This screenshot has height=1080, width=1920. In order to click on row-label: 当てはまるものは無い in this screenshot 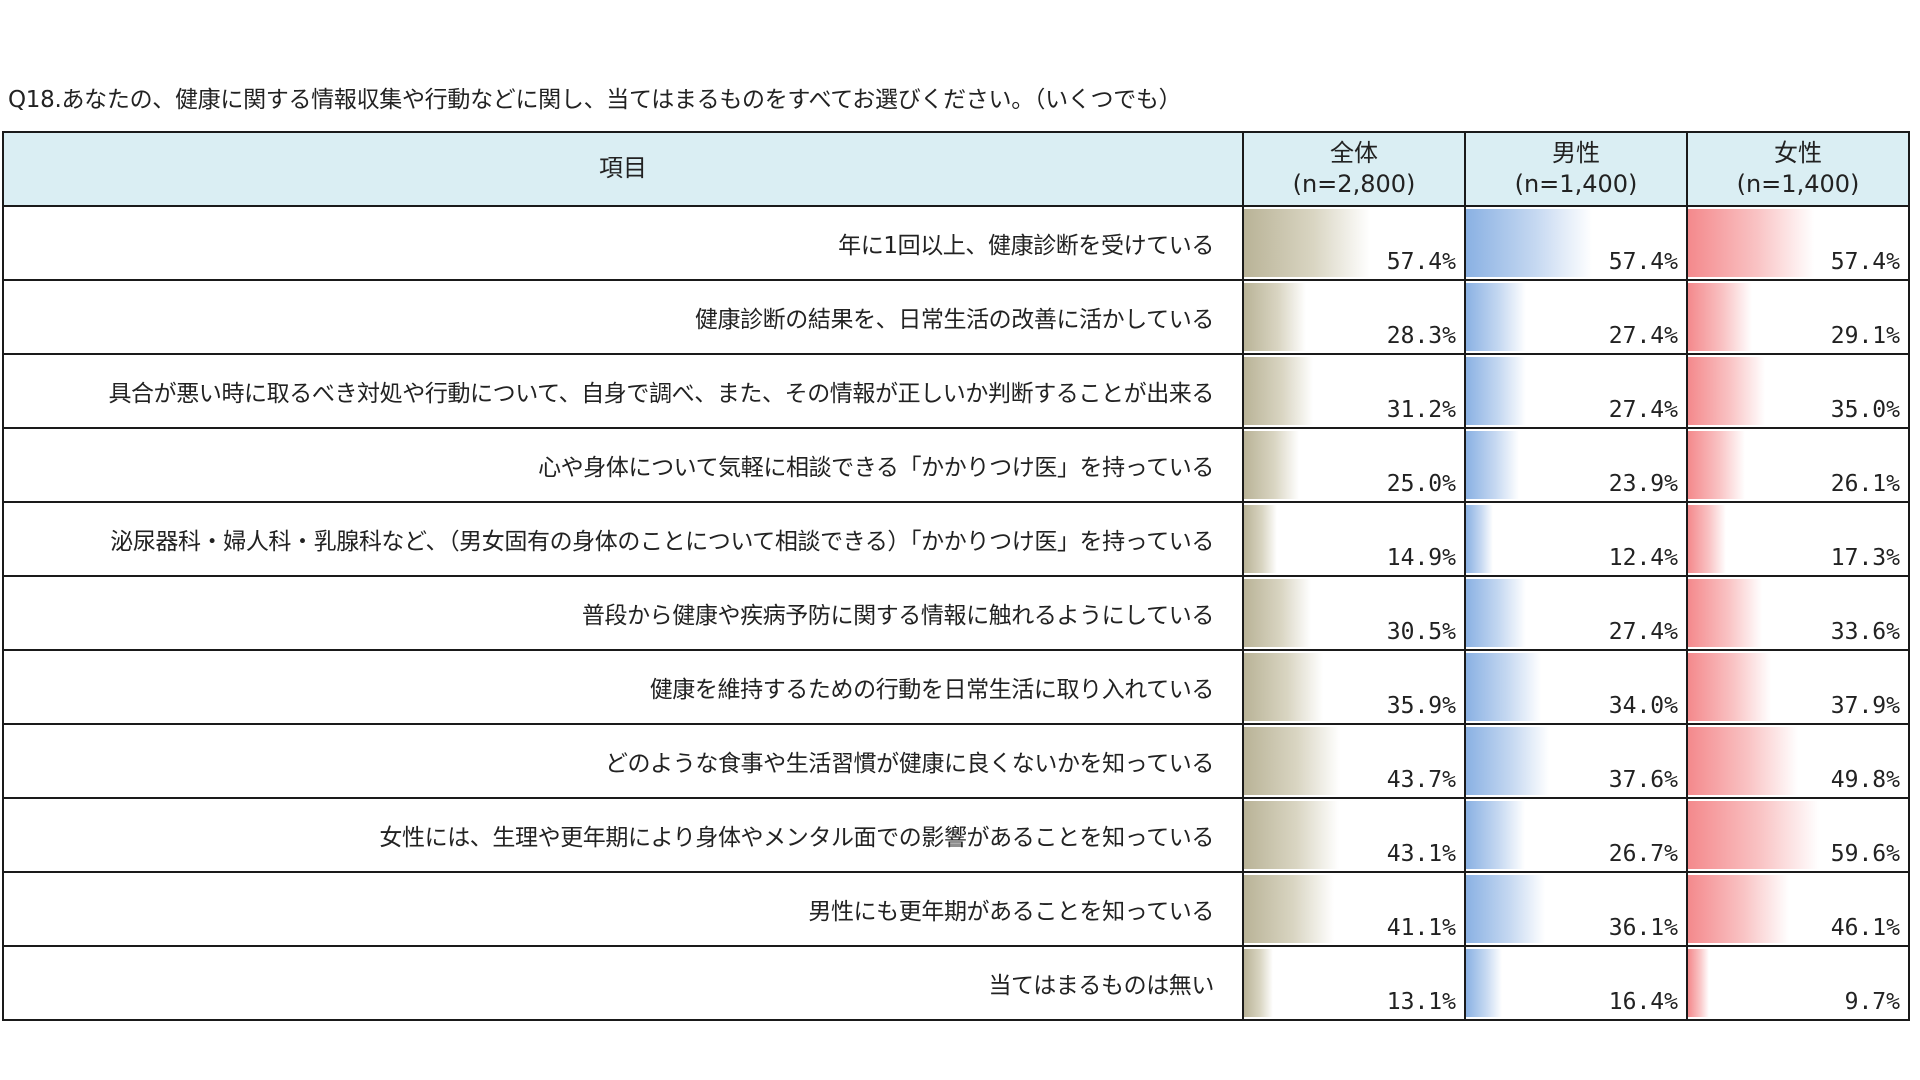, I will do `click(623, 983)`.